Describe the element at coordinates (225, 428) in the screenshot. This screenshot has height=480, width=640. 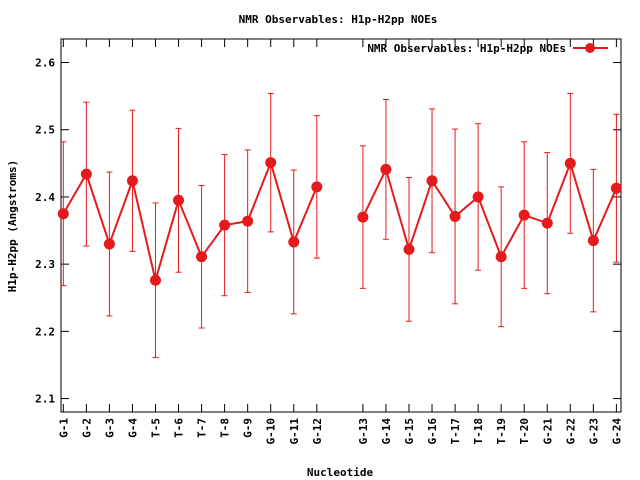
I see `x-tick-label: T-8` at that location.